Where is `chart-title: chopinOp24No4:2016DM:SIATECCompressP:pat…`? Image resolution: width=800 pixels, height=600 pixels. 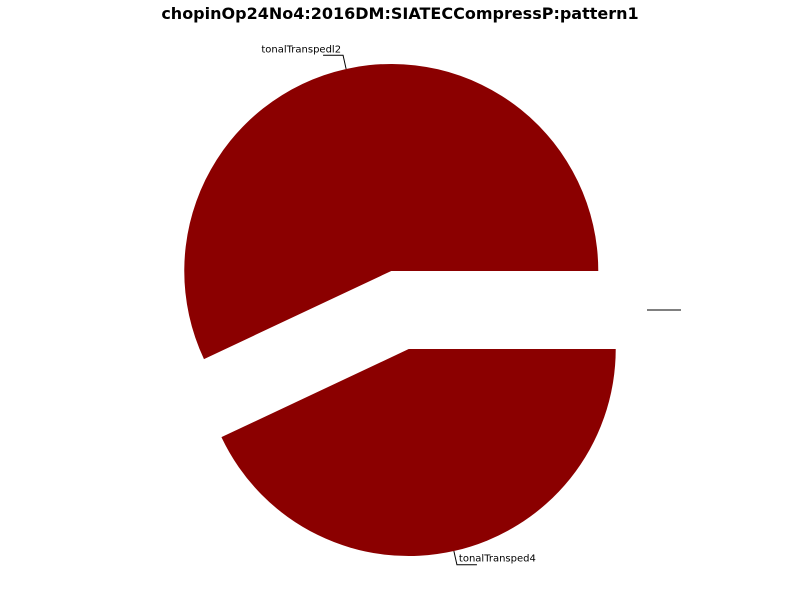 chart-title: chopinOp24No4:2016DM:SIATECCompressP:pat… is located at coordinates (399, 13).